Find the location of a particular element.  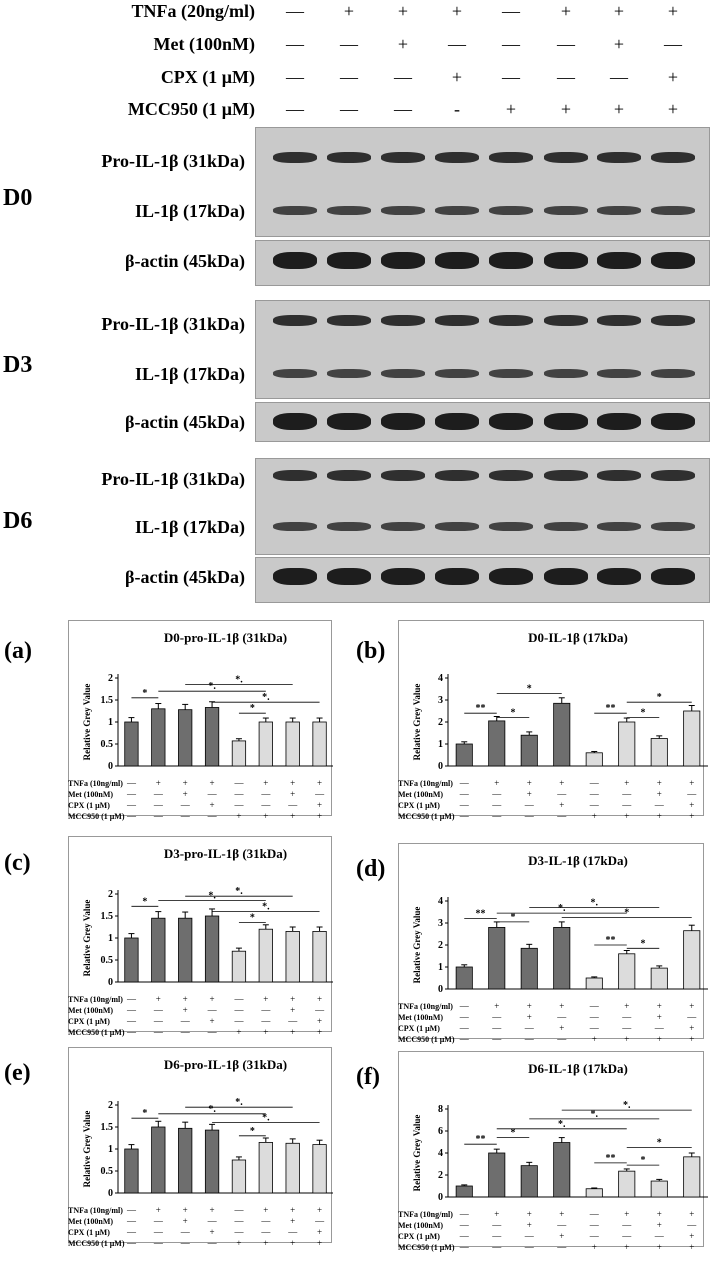

header-row-label: MCC950 (1 μM) is located at coordinates (191, 109).